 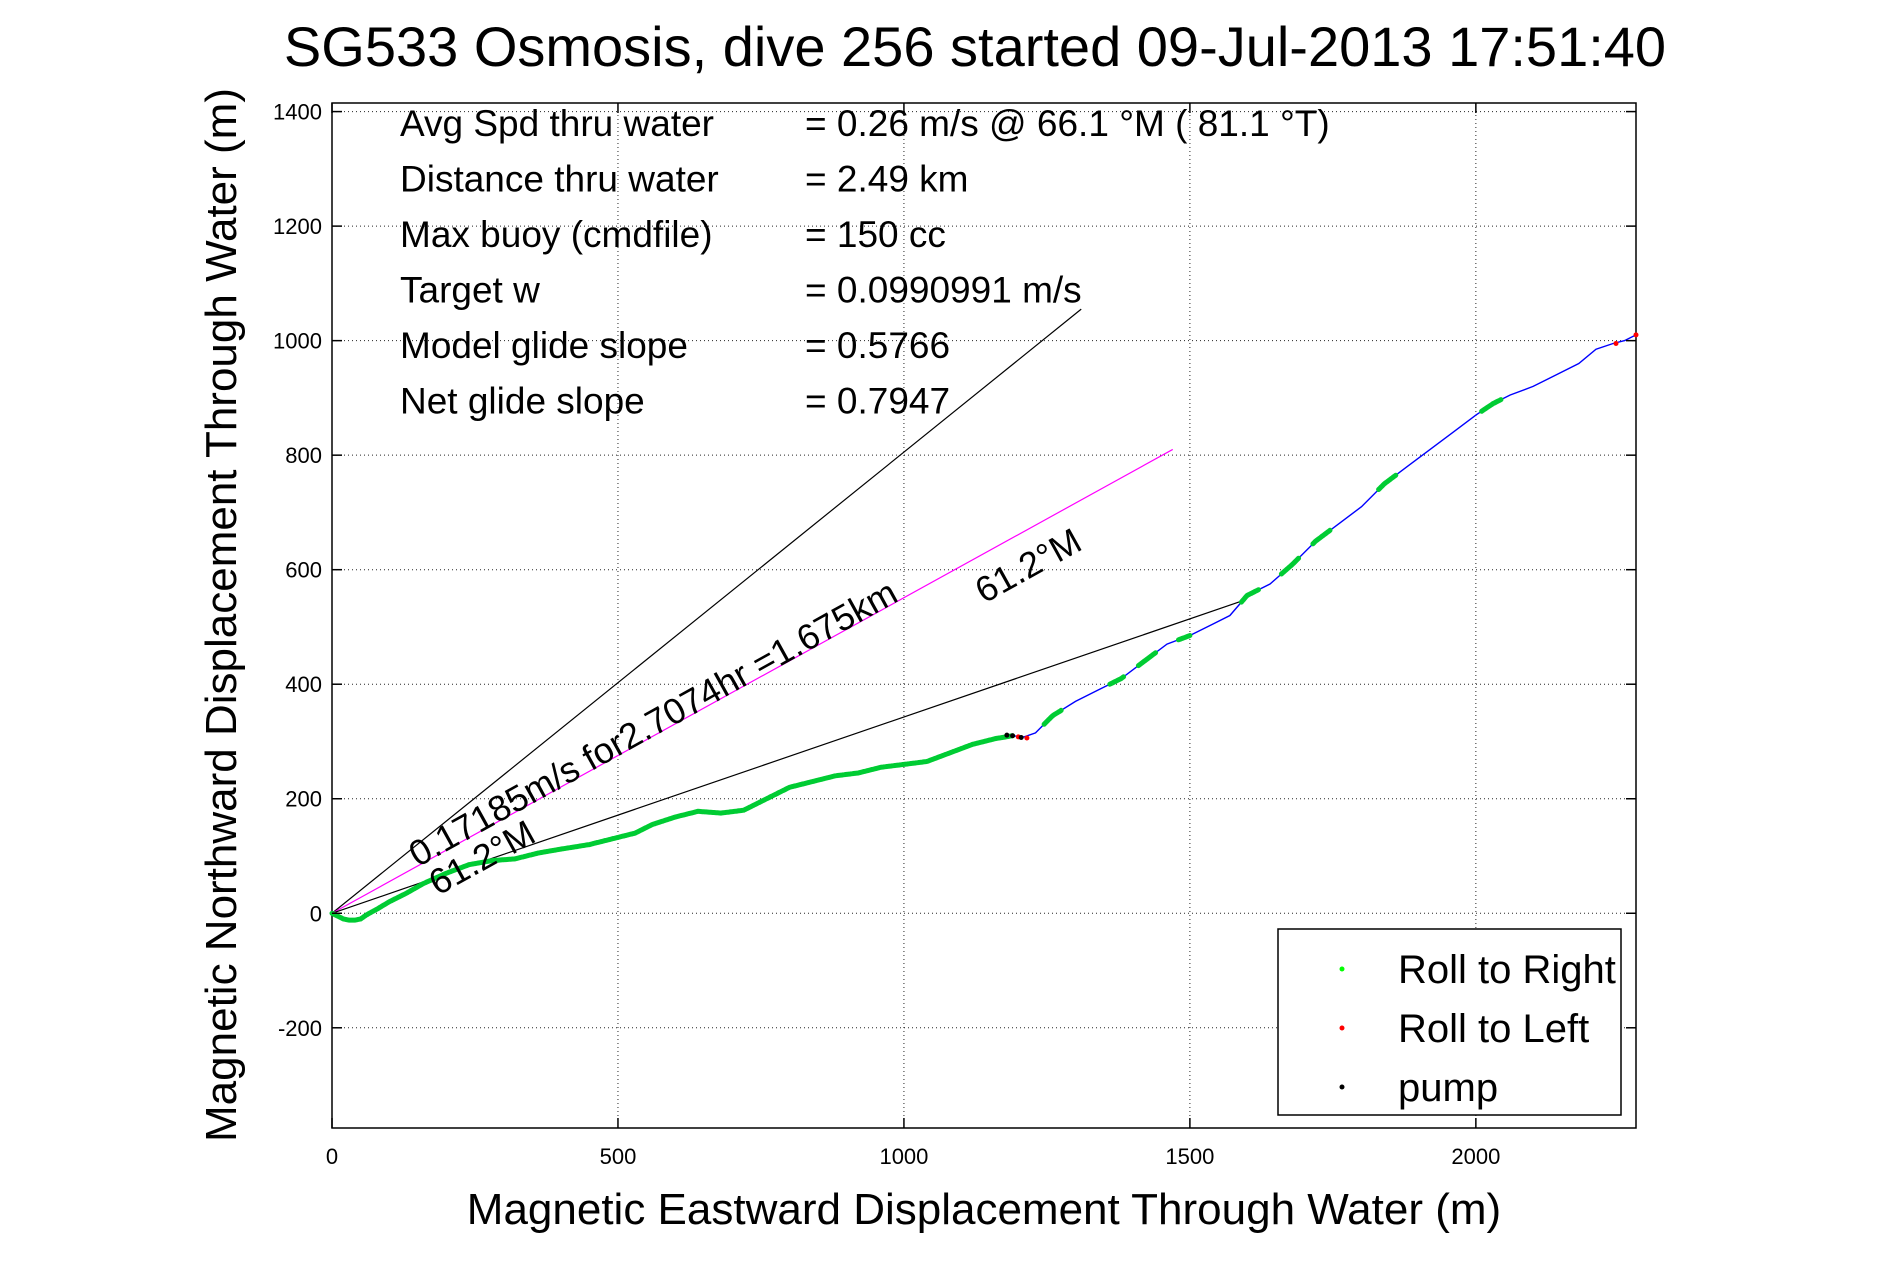 I want to click on legend-label: pump, so click(x=1448, y=1088).